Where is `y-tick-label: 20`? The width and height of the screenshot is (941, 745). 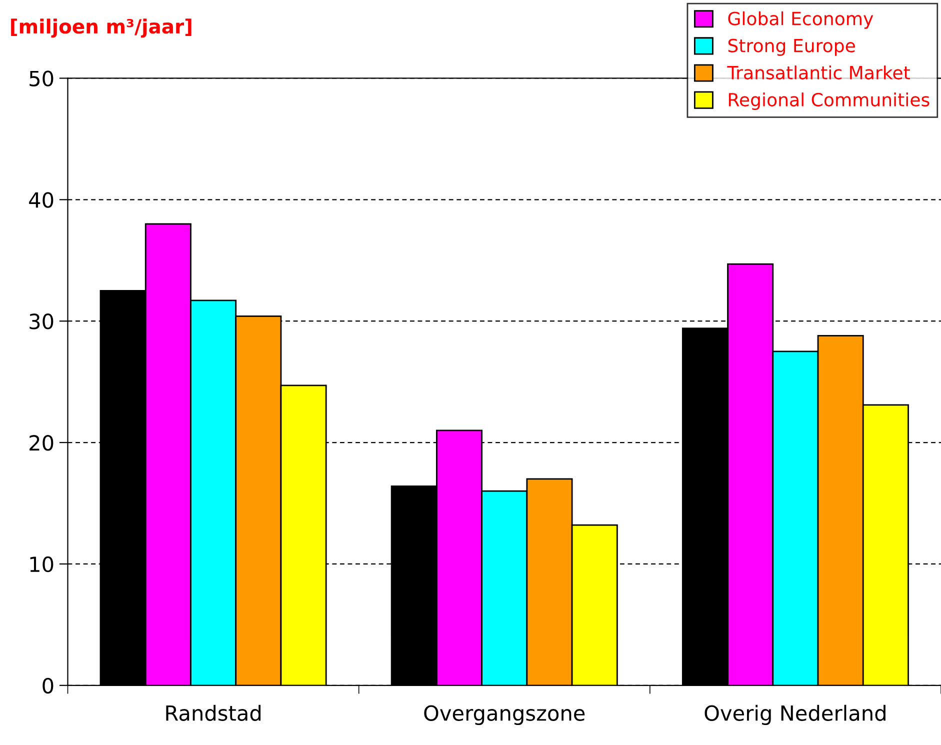
y-tick-label: 20 is located at coordinates (42, 442).